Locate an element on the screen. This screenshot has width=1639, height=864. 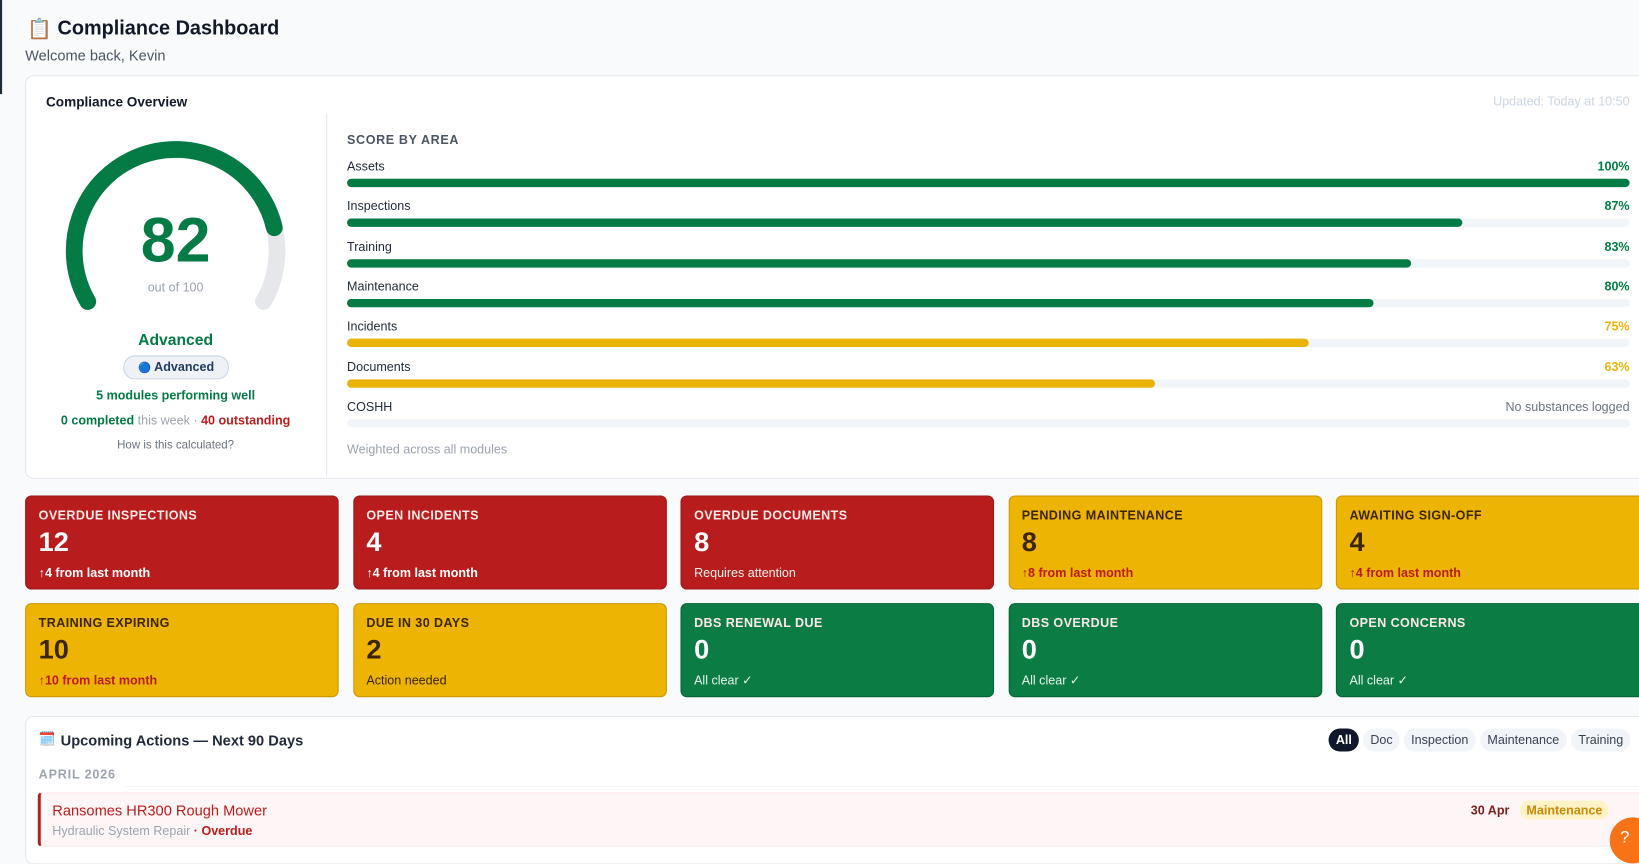
stat-title: OVERDUE DOCUMENTS is located at coordinates (771, 515).